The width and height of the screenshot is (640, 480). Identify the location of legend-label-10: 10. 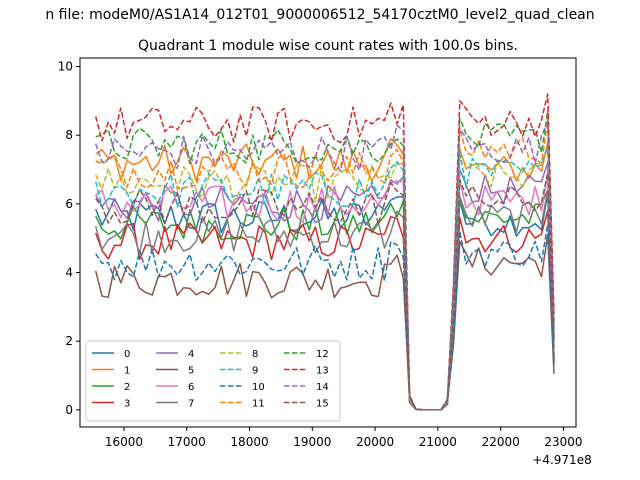
(258, 387).